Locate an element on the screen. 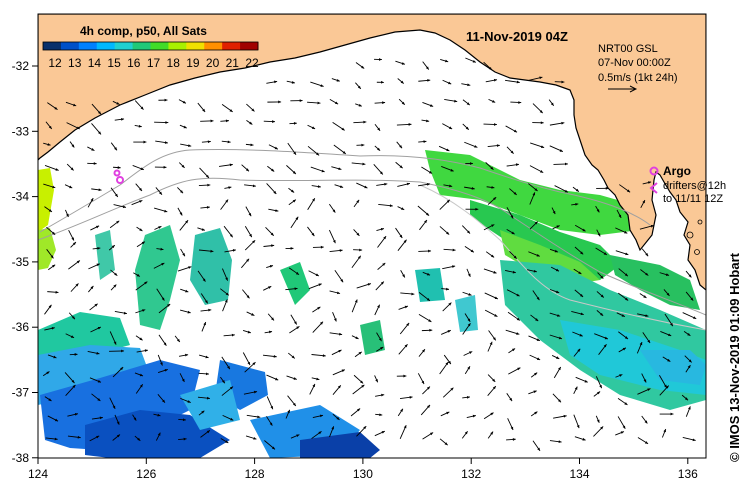  colorbar-label: 20 is located at coordinates (213, 63).